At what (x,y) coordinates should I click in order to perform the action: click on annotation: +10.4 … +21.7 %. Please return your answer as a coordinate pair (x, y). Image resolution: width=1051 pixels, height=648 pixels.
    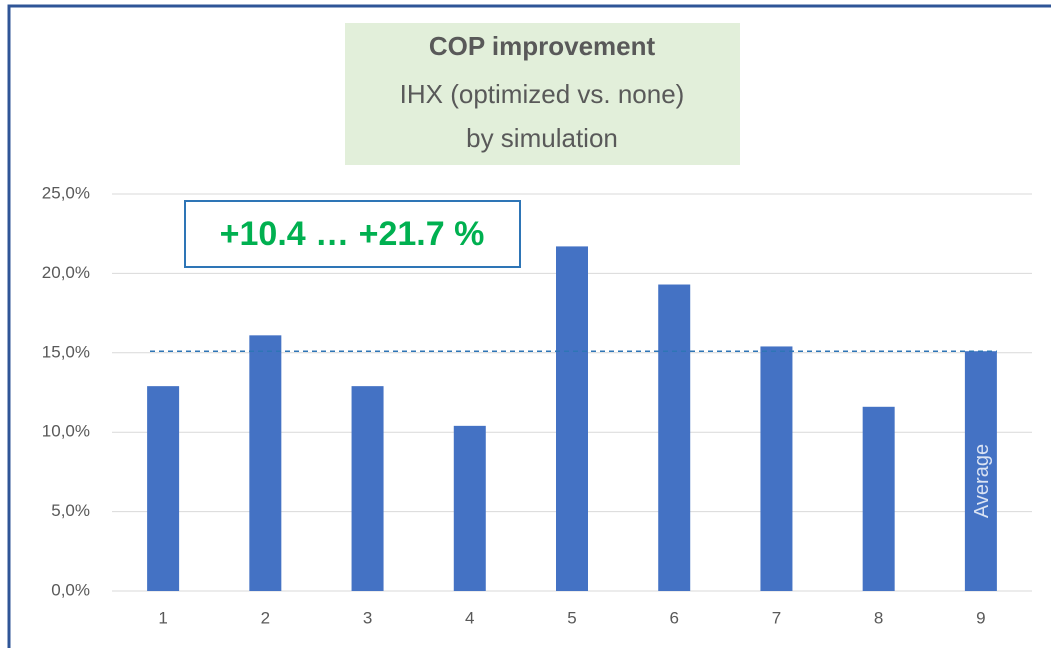
    Looking at the image, I should click on (352, 234).